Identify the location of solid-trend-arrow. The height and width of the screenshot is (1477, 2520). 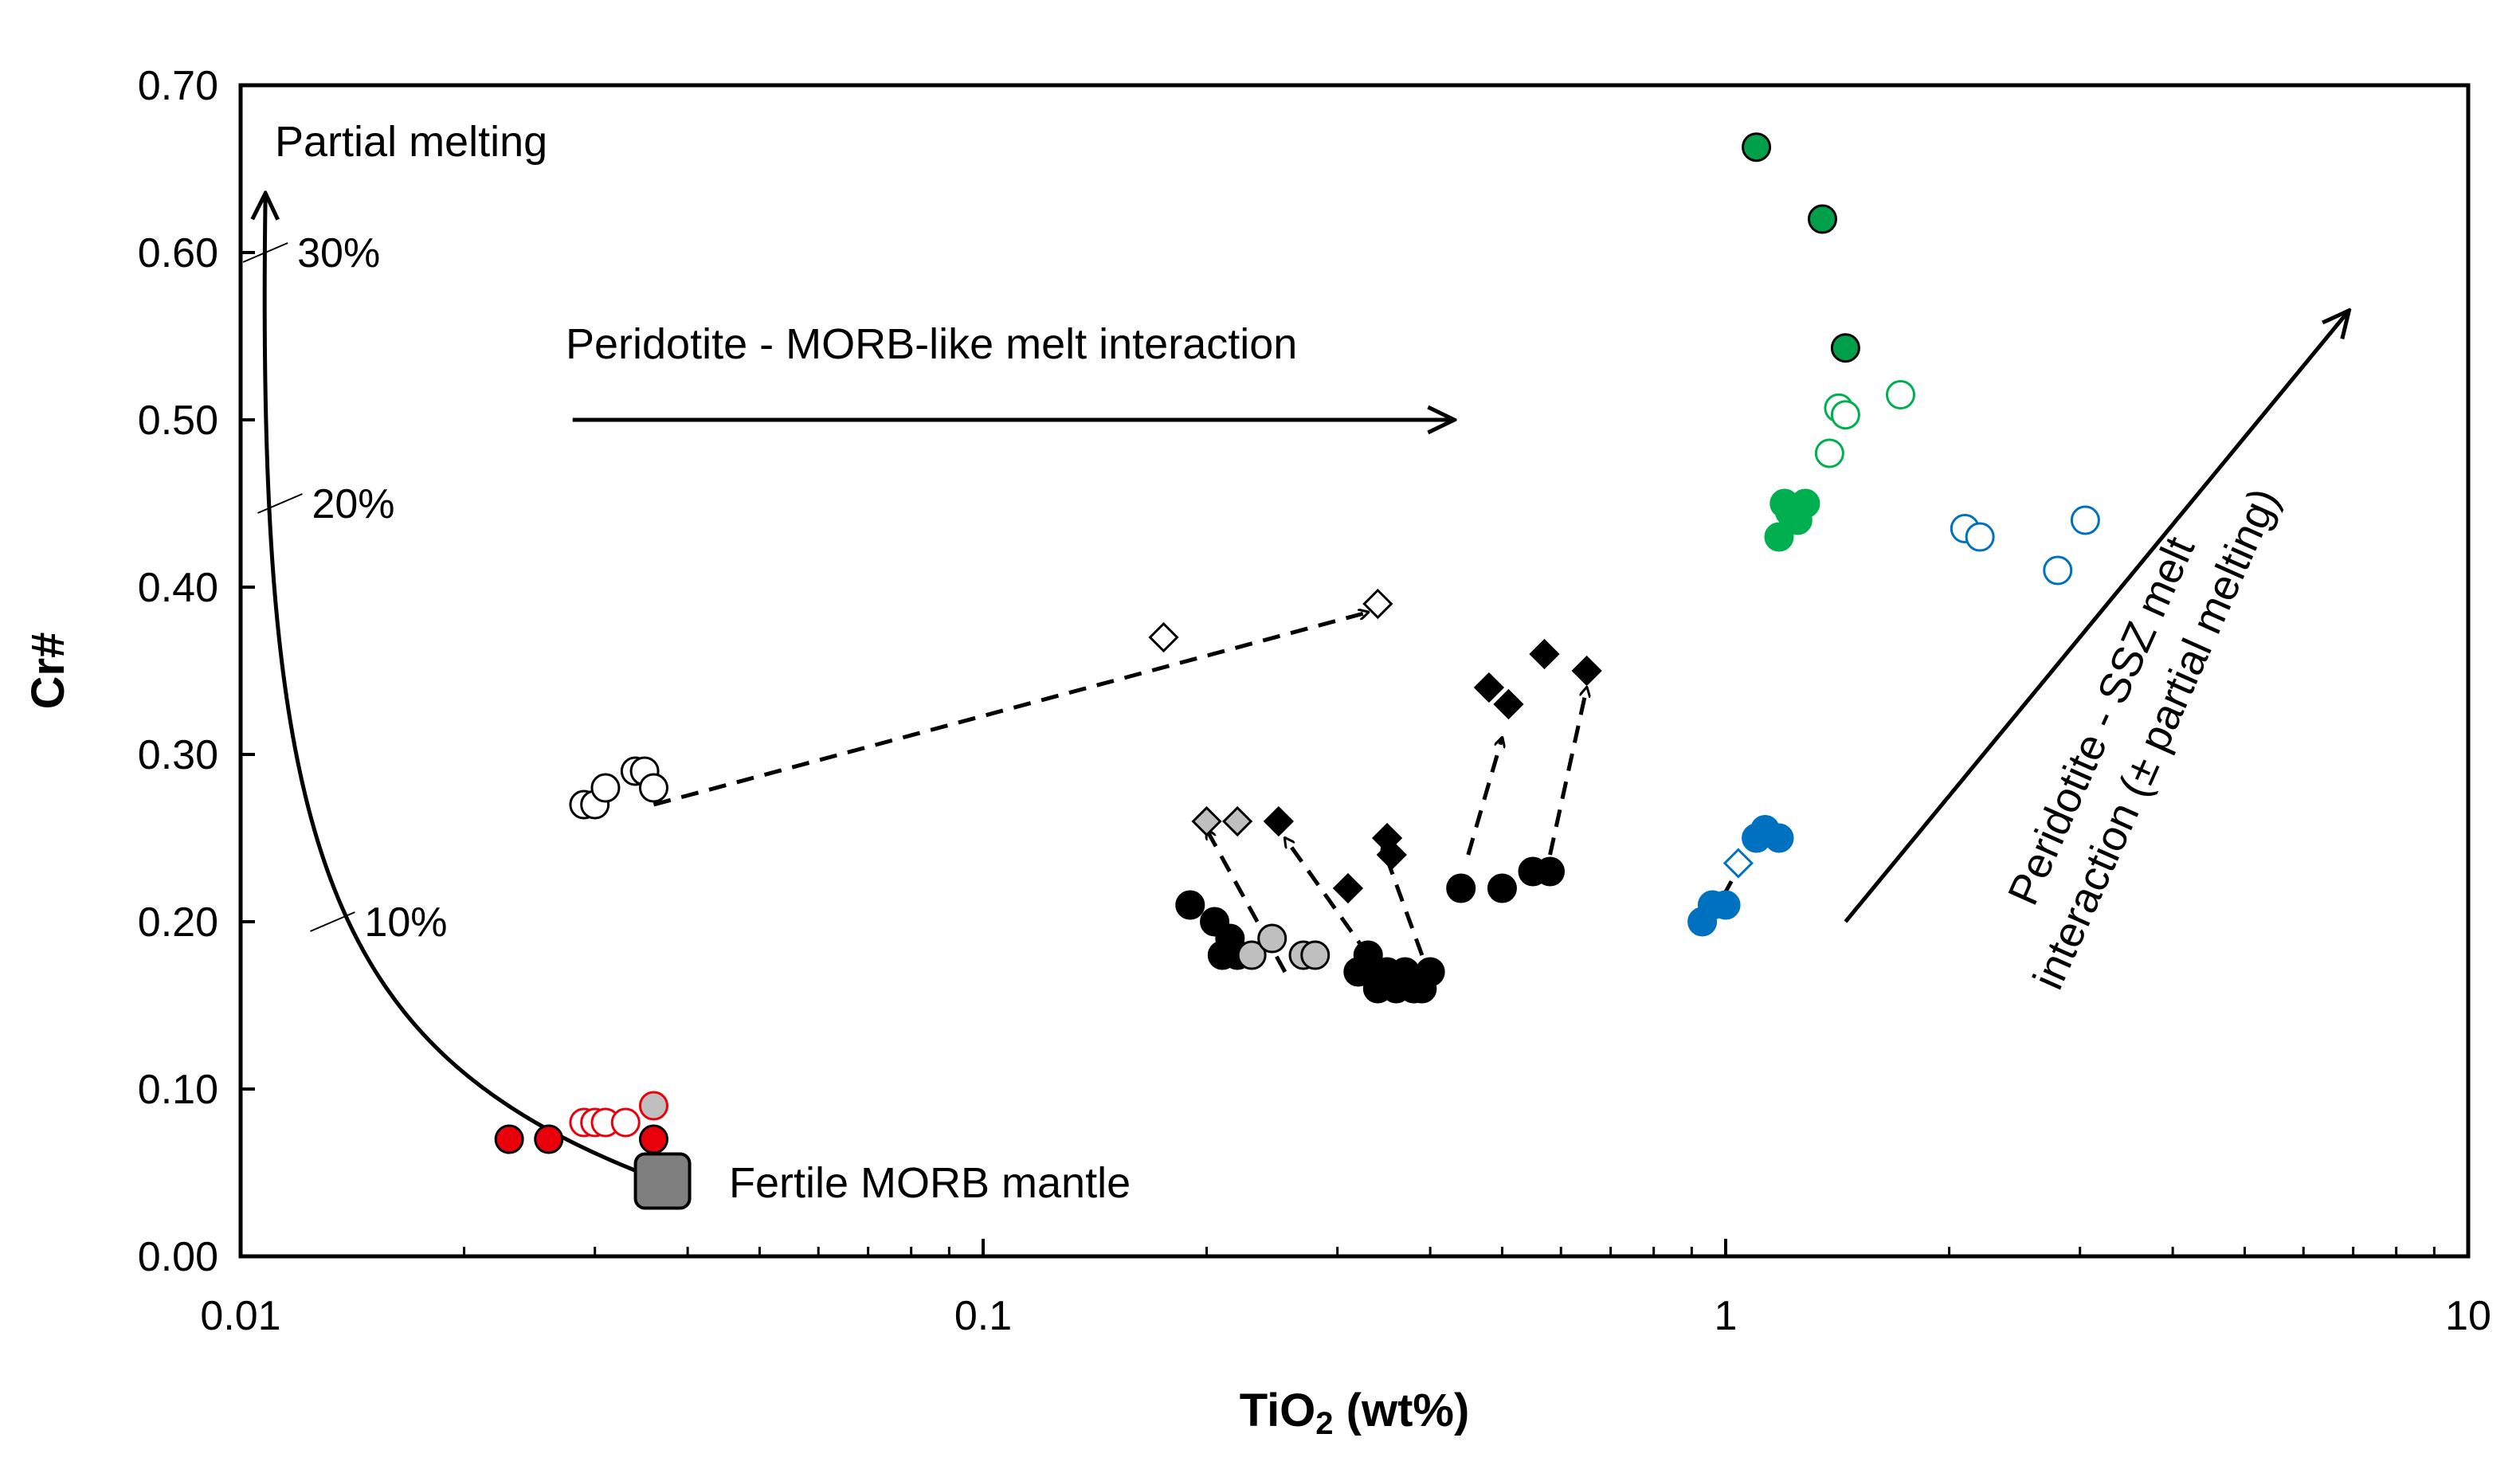
(2096, 617).